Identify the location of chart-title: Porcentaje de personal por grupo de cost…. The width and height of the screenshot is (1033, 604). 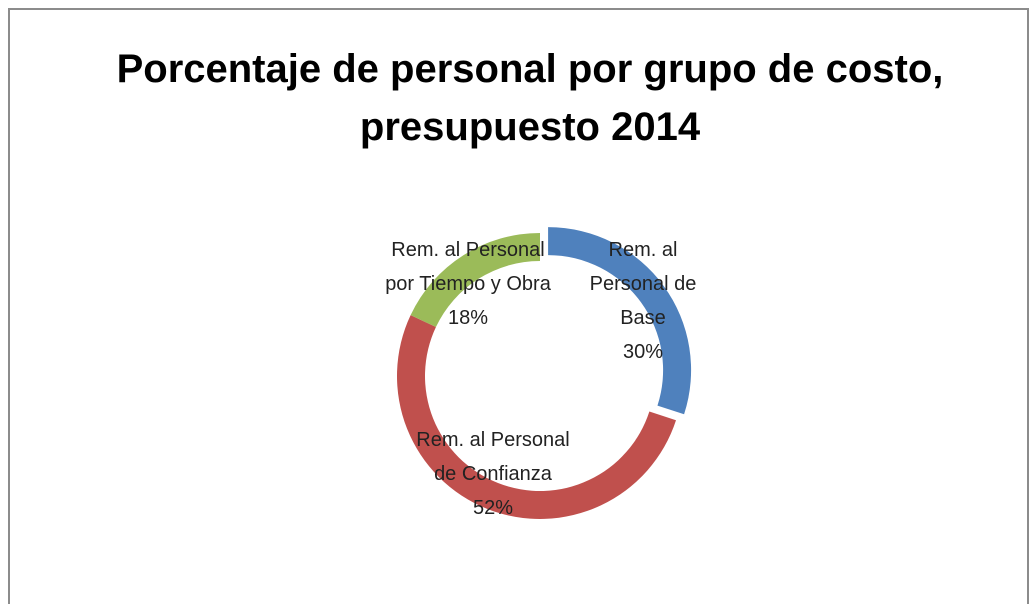
(530, 98).